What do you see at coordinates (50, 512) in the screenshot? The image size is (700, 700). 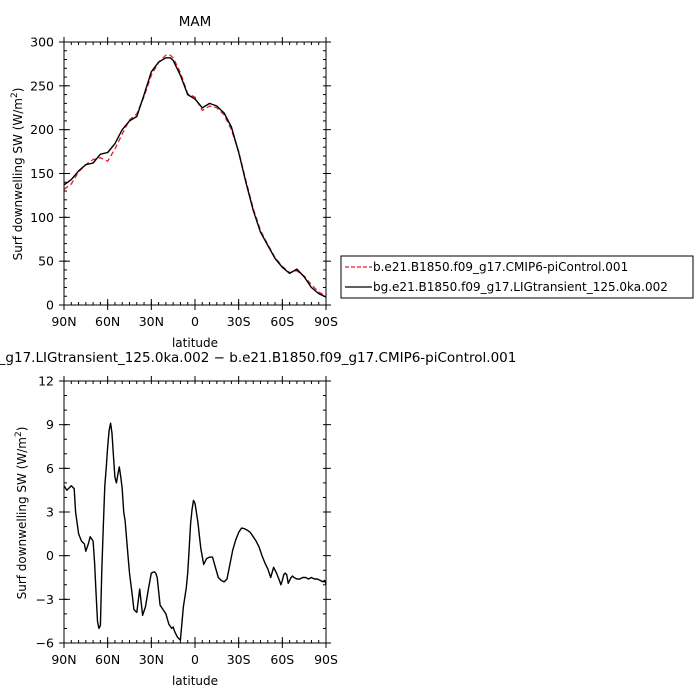 I see `bottom-y-tick-label: 3` at bounding box center [50, 512].